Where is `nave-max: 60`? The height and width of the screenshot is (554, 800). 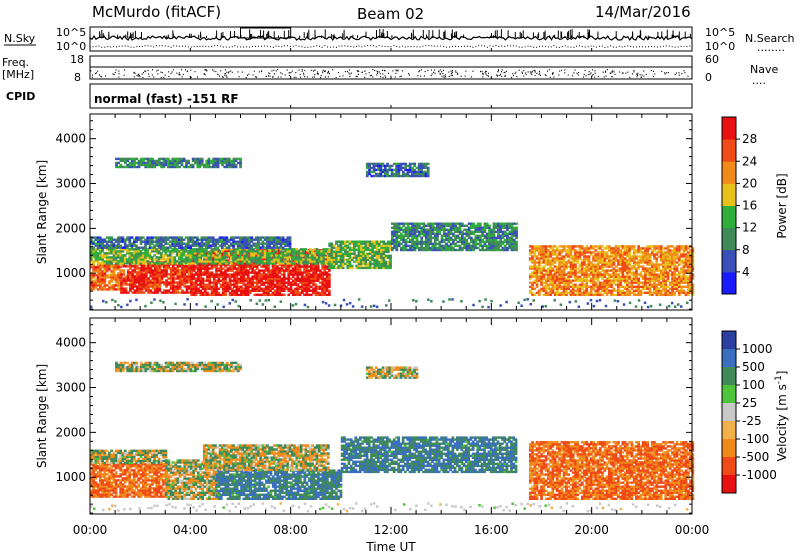
nave-max: 60 is located at coordinates (712, 59).